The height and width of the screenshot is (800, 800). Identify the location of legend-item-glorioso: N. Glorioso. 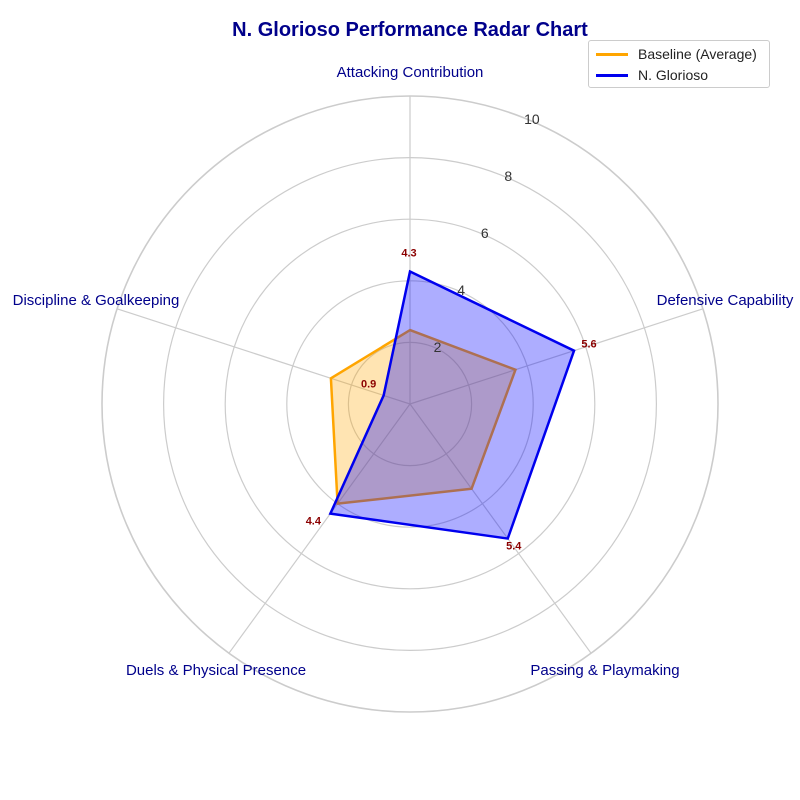
(652, 75).